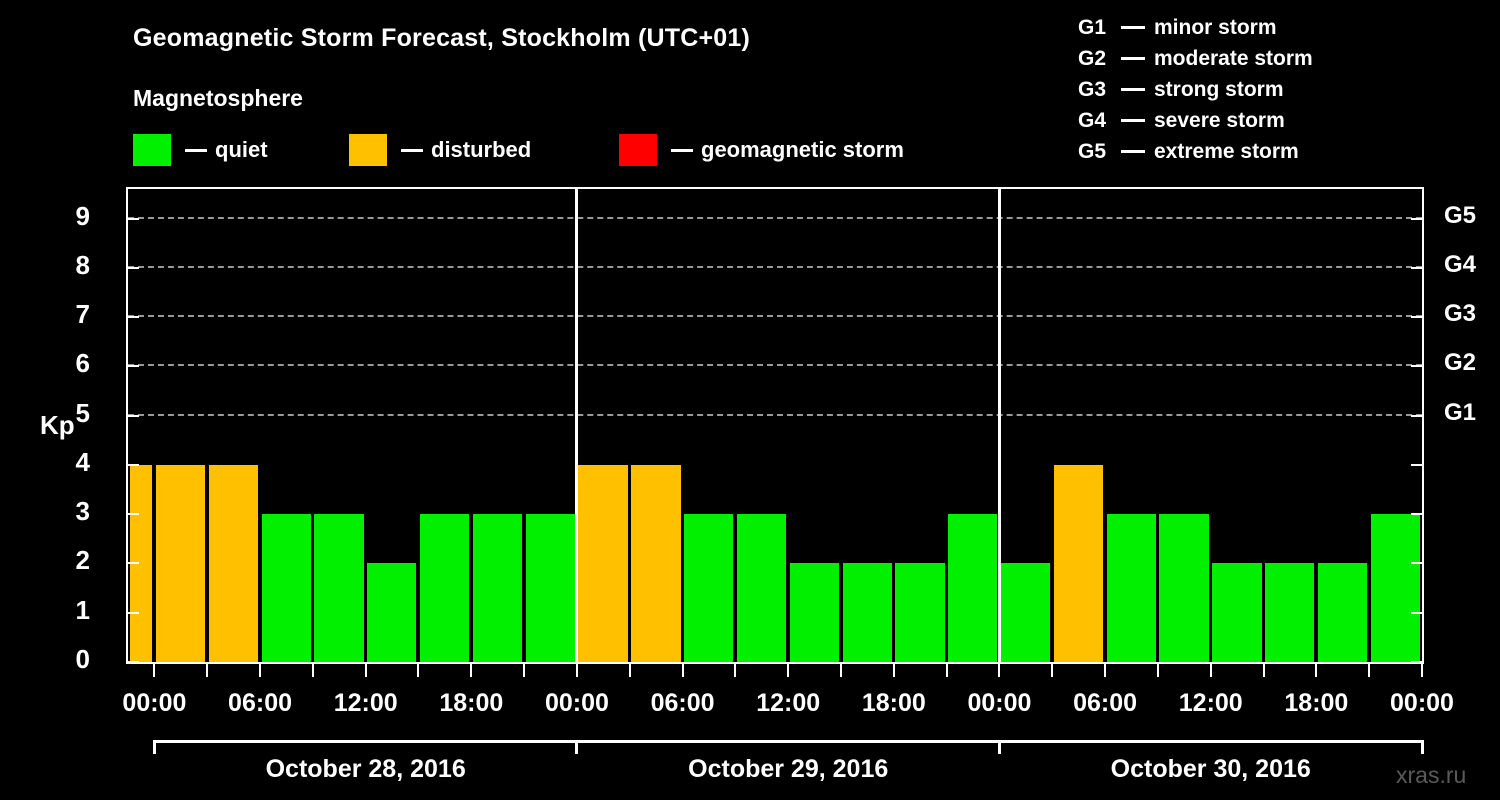 The image size is (1500, 800). What do you see at coordinates (1219, 120) in the screenshot?
I see `g-legend-text: severe storm` at bounding box center [1219, 120].